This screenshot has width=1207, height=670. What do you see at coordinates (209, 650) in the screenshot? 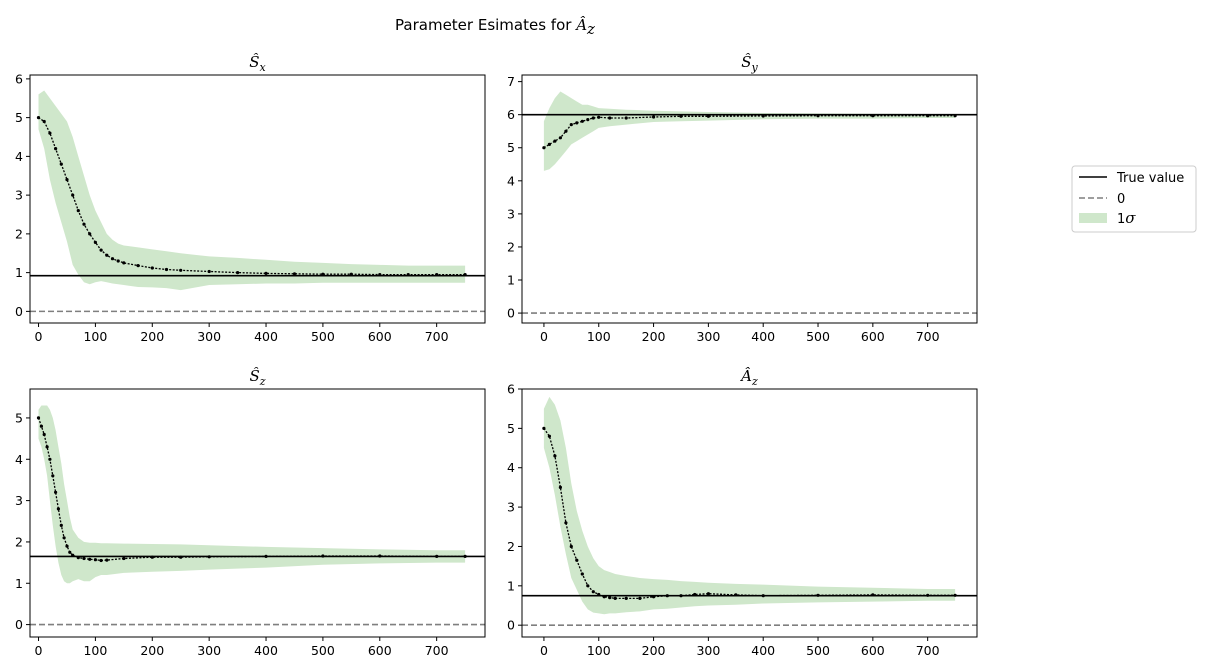
I see `x-tick-label-sz: 300` at bounding box center [209, 650].